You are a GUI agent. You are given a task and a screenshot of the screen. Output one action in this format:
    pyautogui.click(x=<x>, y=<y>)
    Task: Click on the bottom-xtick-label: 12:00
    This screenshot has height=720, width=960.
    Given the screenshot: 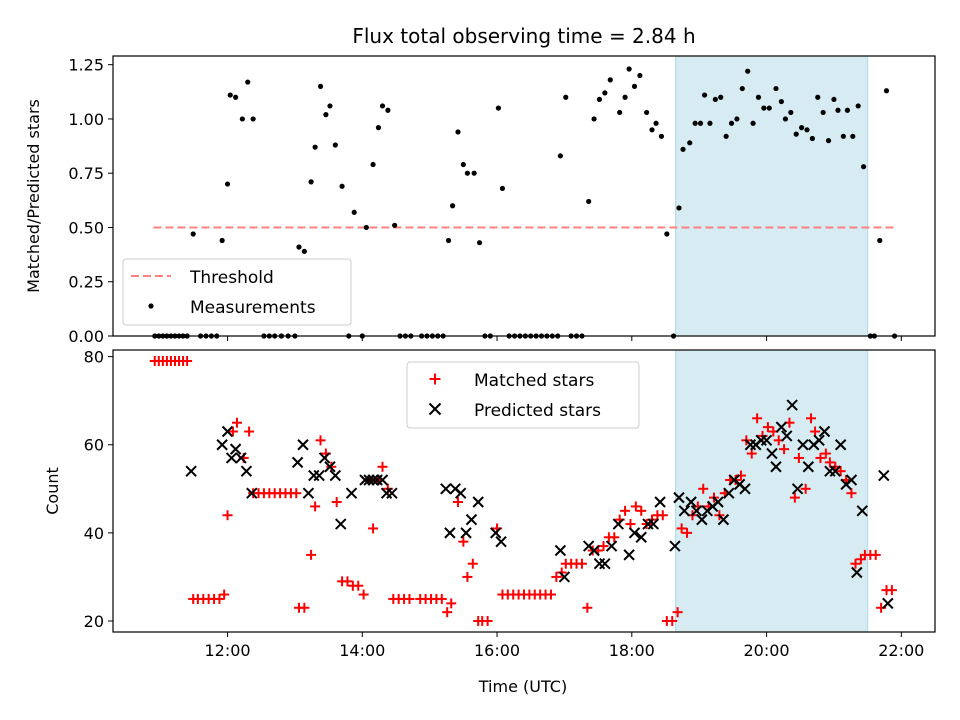 What is the action you would take?
    pyautogui.click(x=227, y=650)
    